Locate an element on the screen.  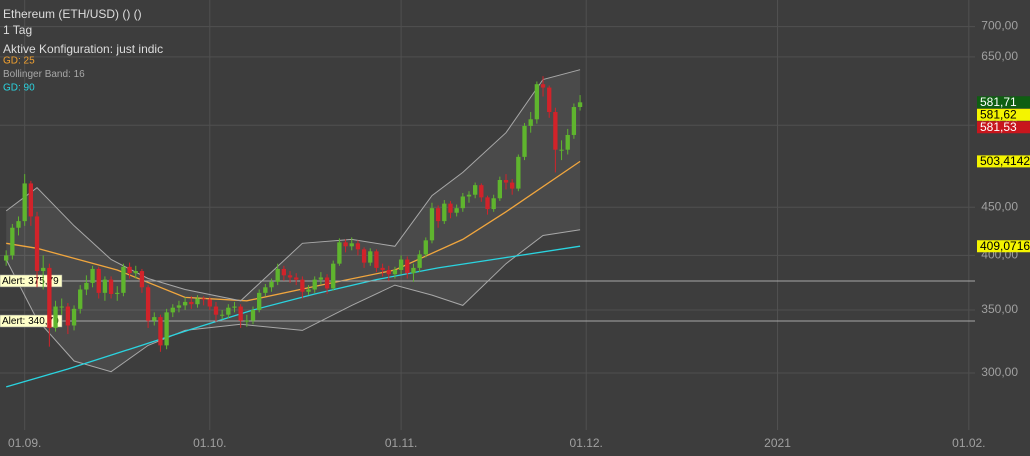
price-label: 581,53 is located at coordinates (998, 127).